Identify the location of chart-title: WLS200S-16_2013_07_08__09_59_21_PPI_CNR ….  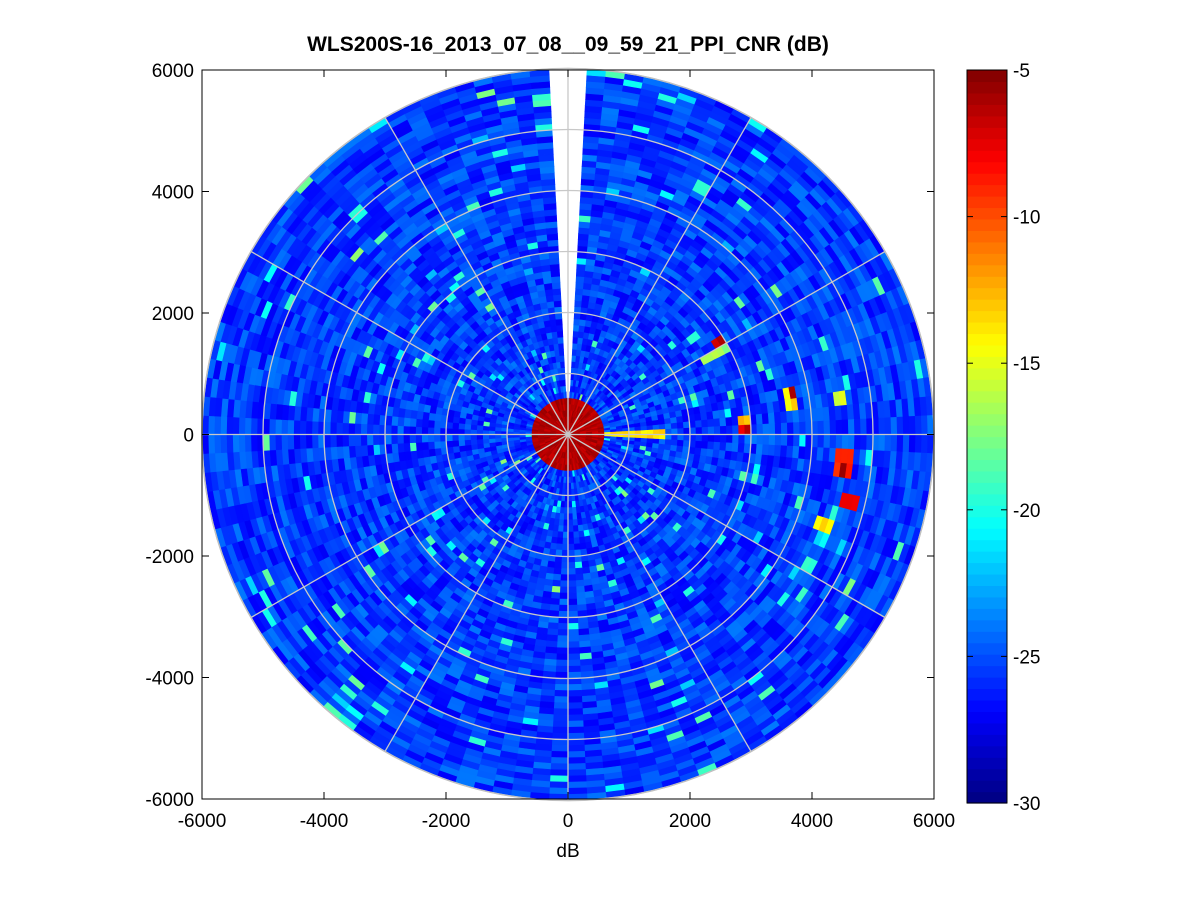
(568, 44).